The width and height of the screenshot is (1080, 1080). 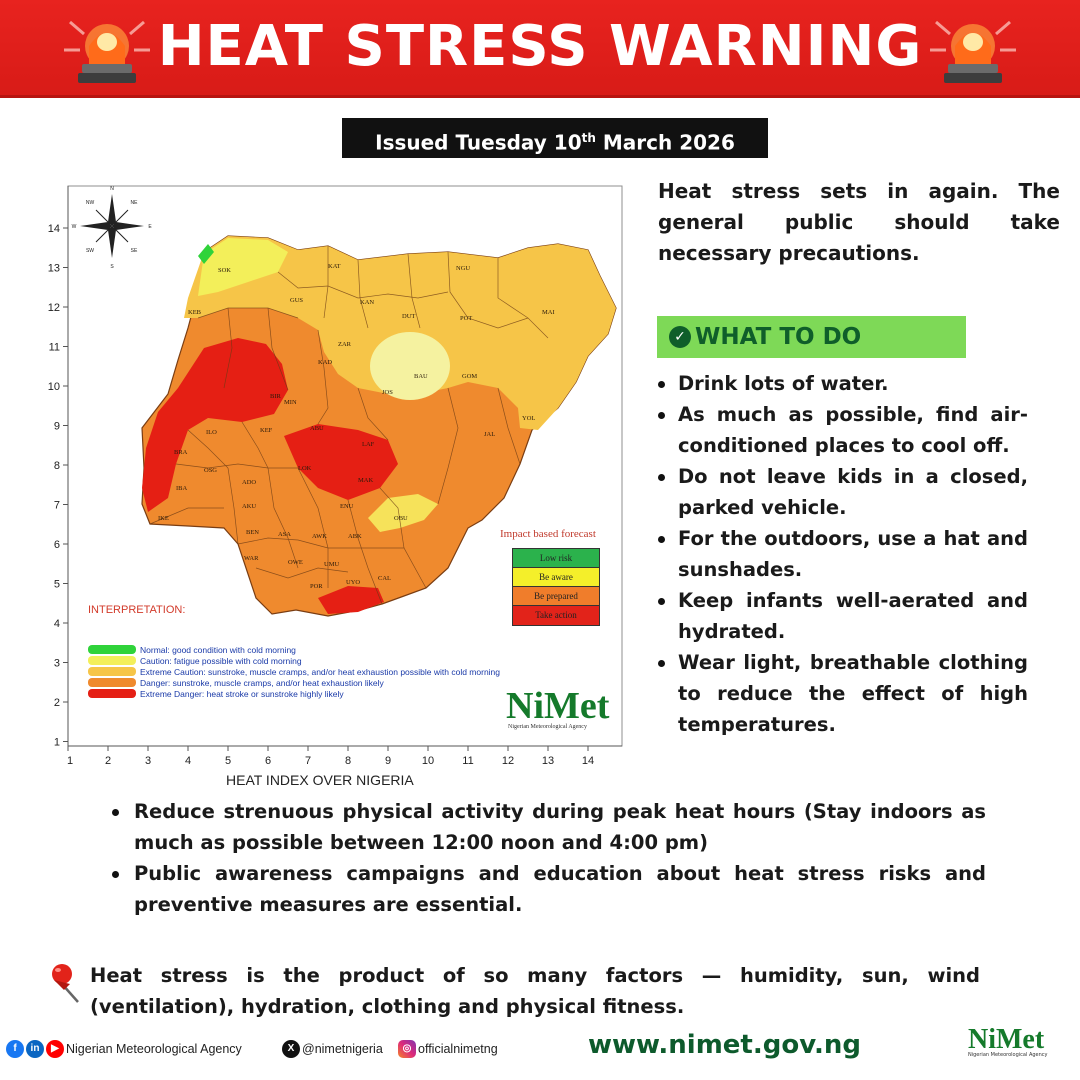 I want to click on y-tick-label: 4, so click(x=57, y=624).